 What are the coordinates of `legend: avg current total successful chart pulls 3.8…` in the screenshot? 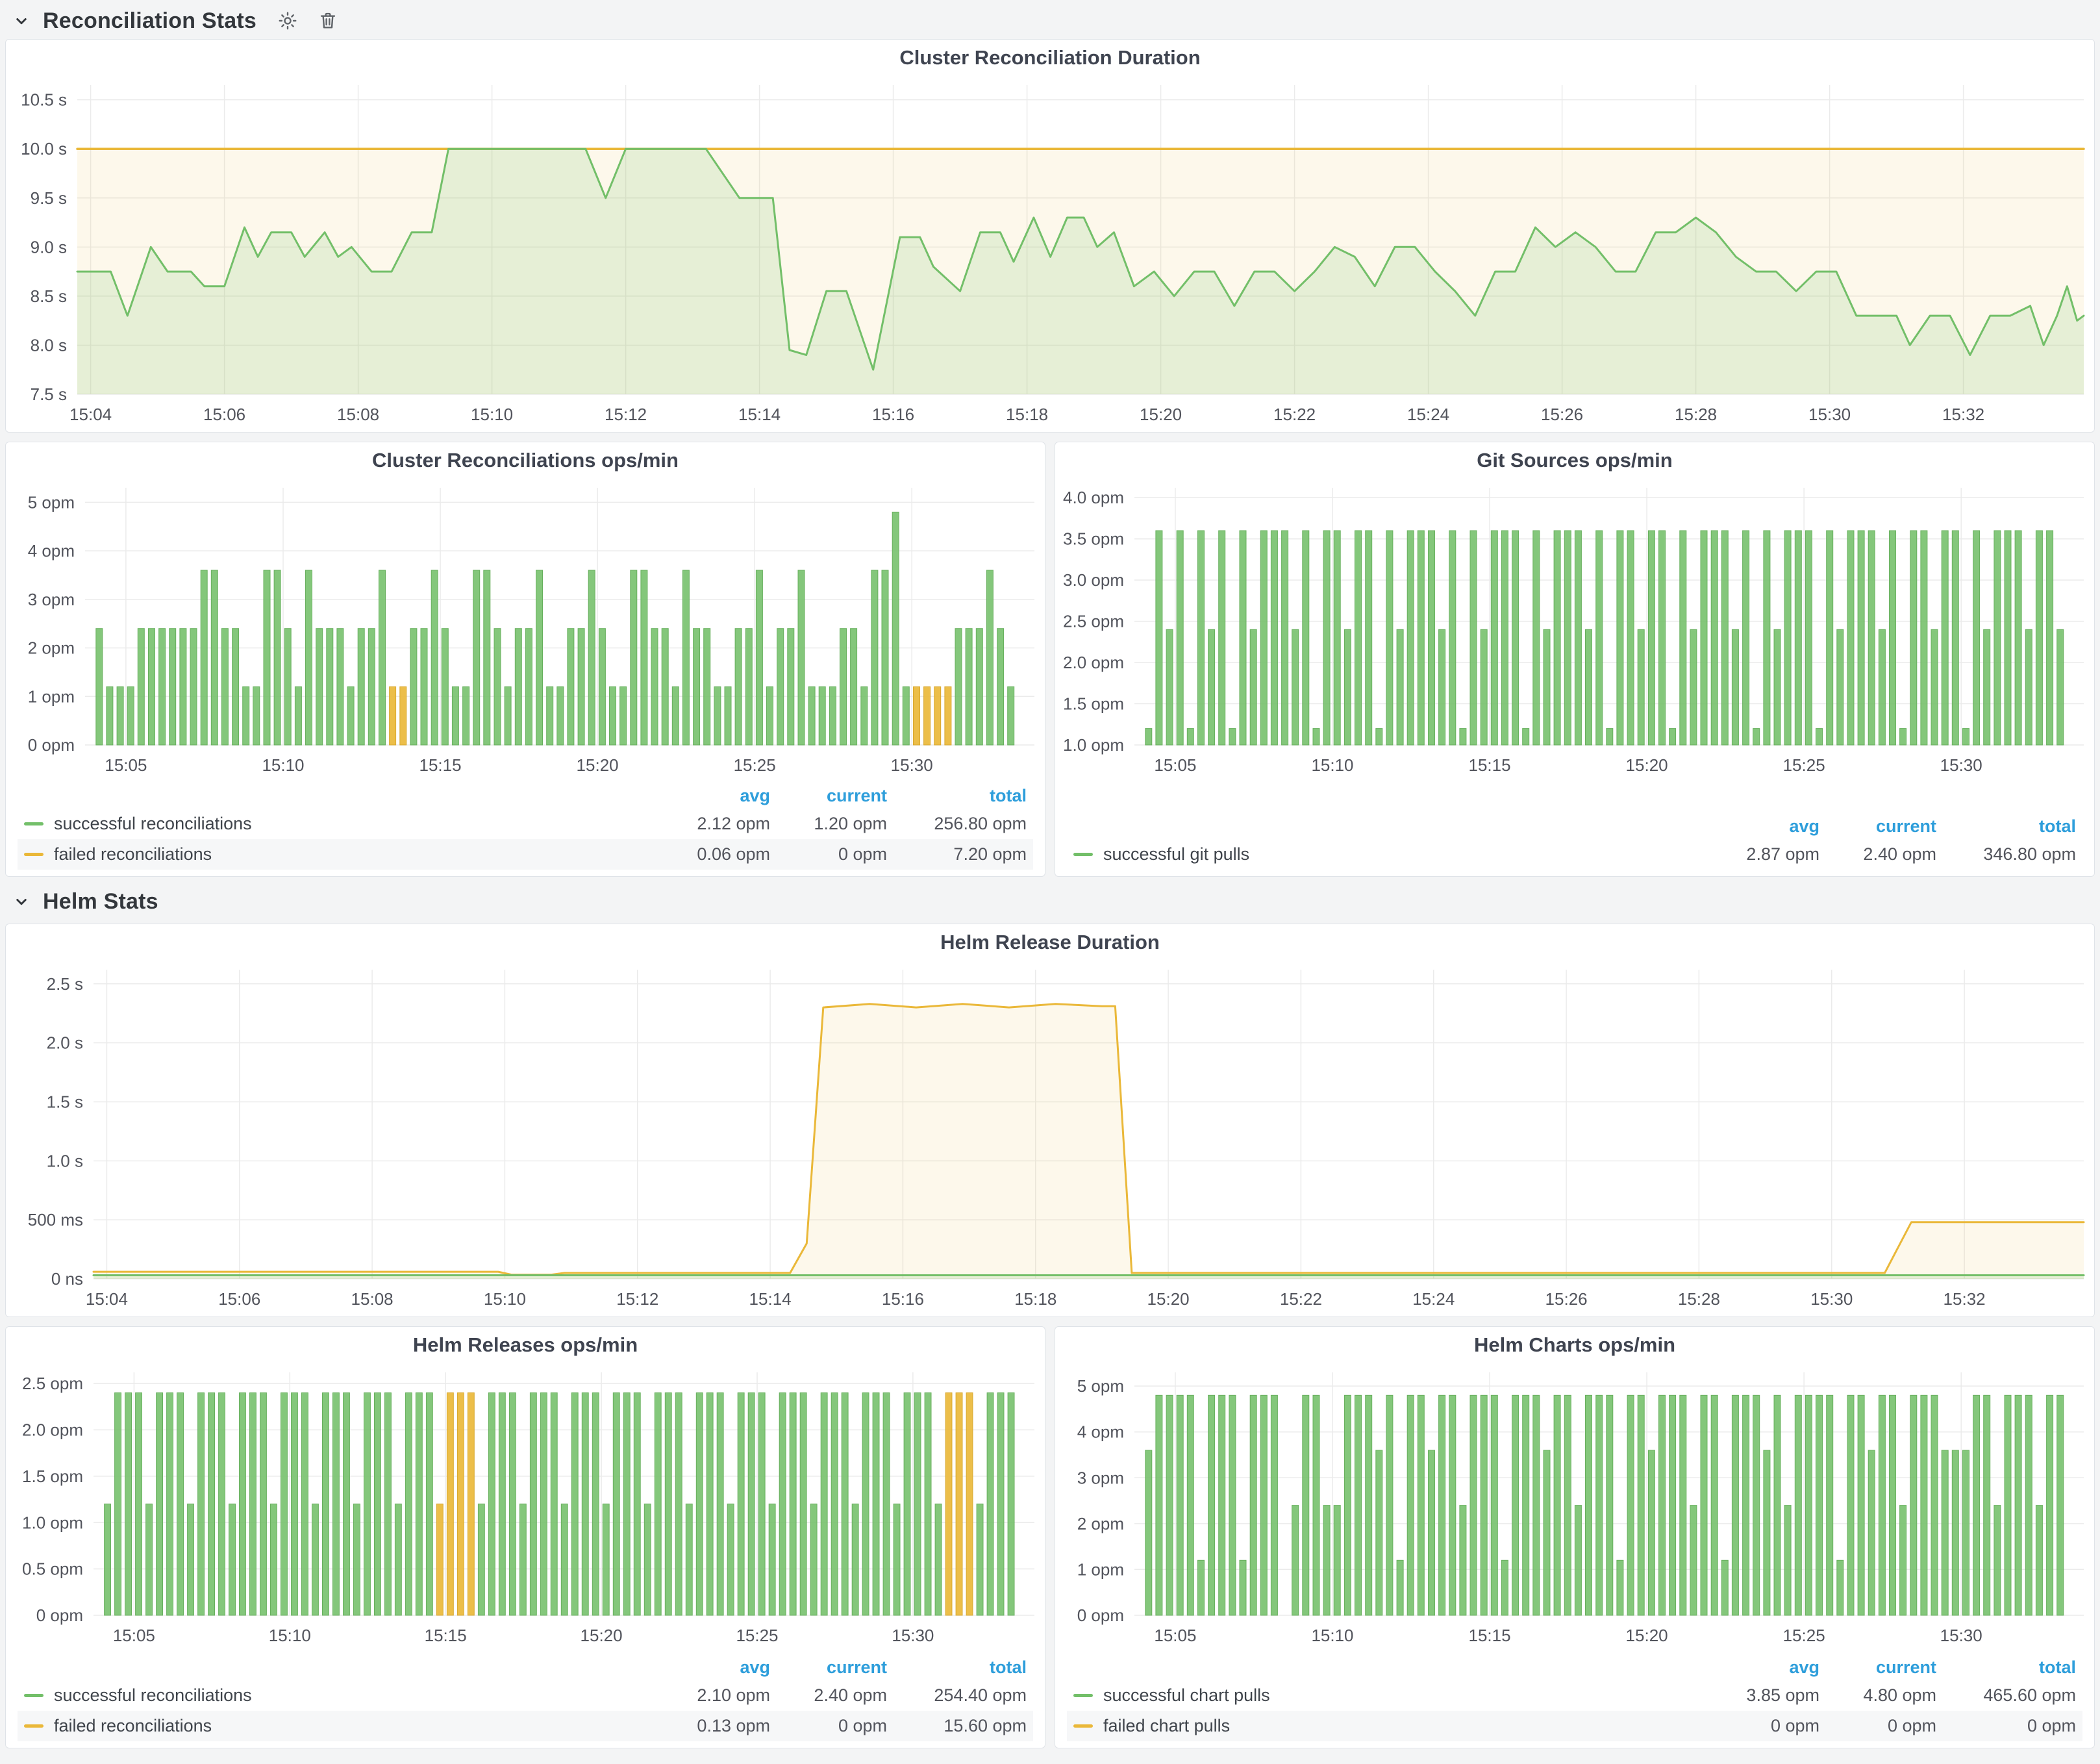 It's located at (1574, 1701).